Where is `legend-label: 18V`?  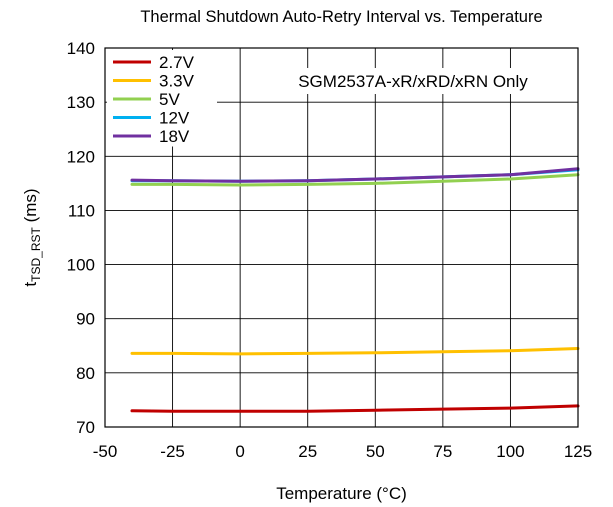 legend-label: 18V is located at coordinates (174, 136).